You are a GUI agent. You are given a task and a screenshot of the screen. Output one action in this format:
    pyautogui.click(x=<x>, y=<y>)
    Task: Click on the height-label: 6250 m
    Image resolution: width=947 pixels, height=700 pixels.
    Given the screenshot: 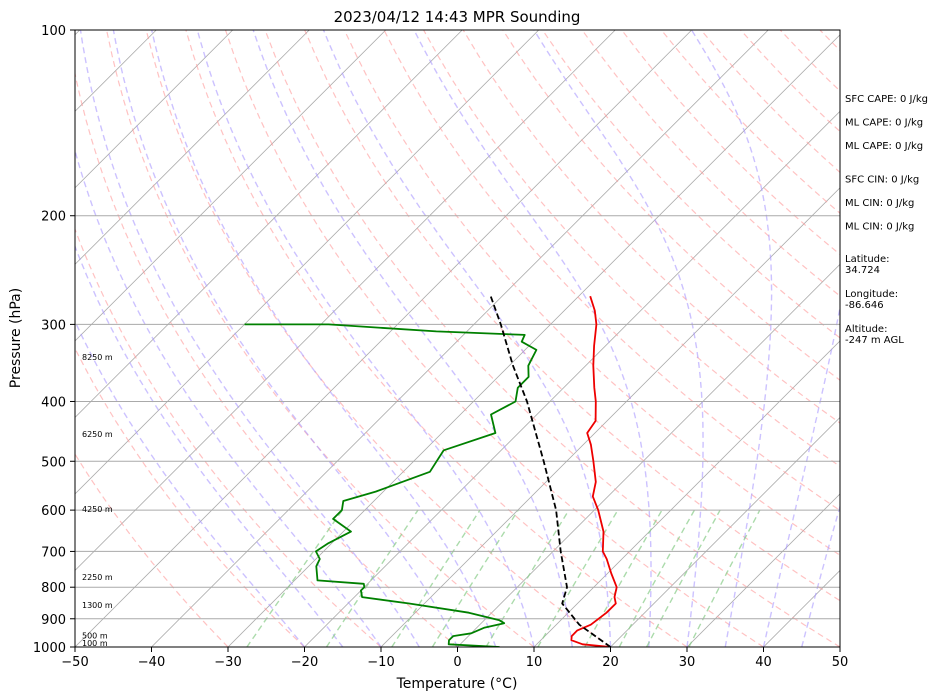 What is the action you would take?
    pyautogui.click(x=97, y=434)
    